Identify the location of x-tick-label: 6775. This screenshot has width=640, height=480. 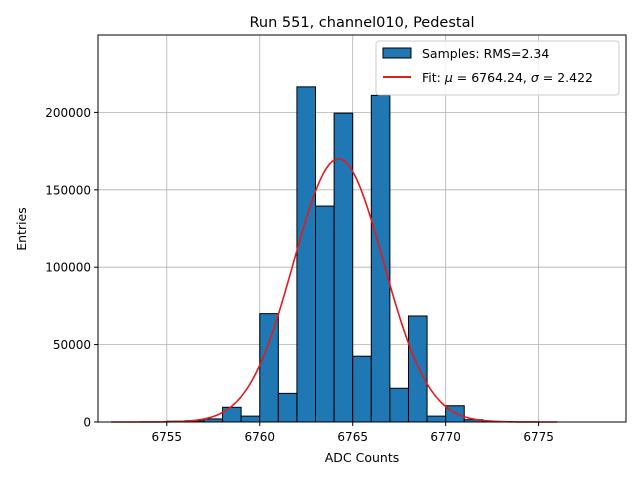
(538, 437).